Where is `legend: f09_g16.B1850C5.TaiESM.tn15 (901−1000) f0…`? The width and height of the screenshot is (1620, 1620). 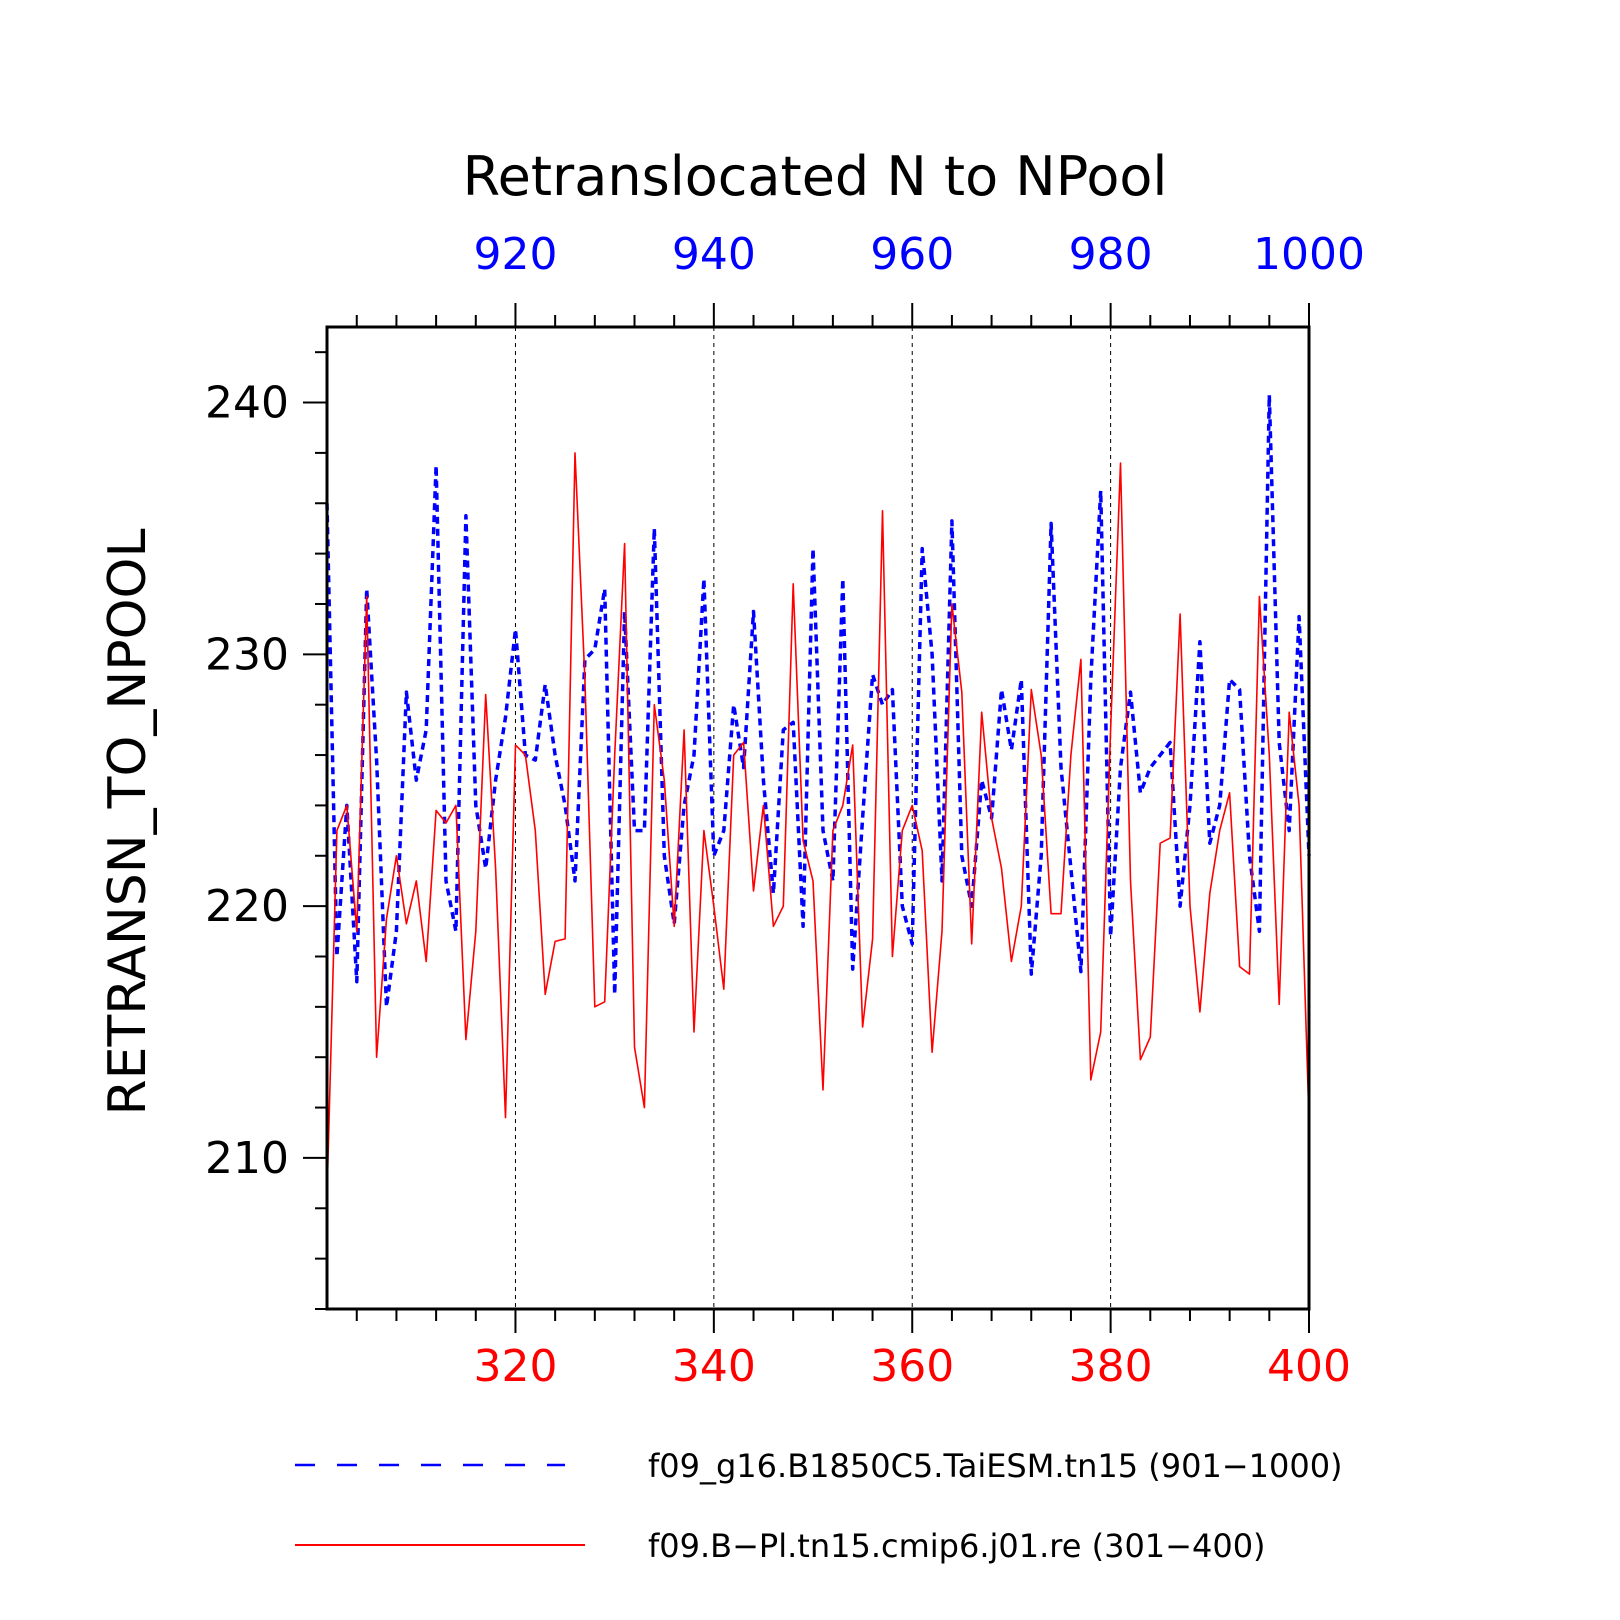 legend: f09_g16.B1850C5.TaiESM.tn15 (901−1000) f0… is located at coordinates (819, 1506).